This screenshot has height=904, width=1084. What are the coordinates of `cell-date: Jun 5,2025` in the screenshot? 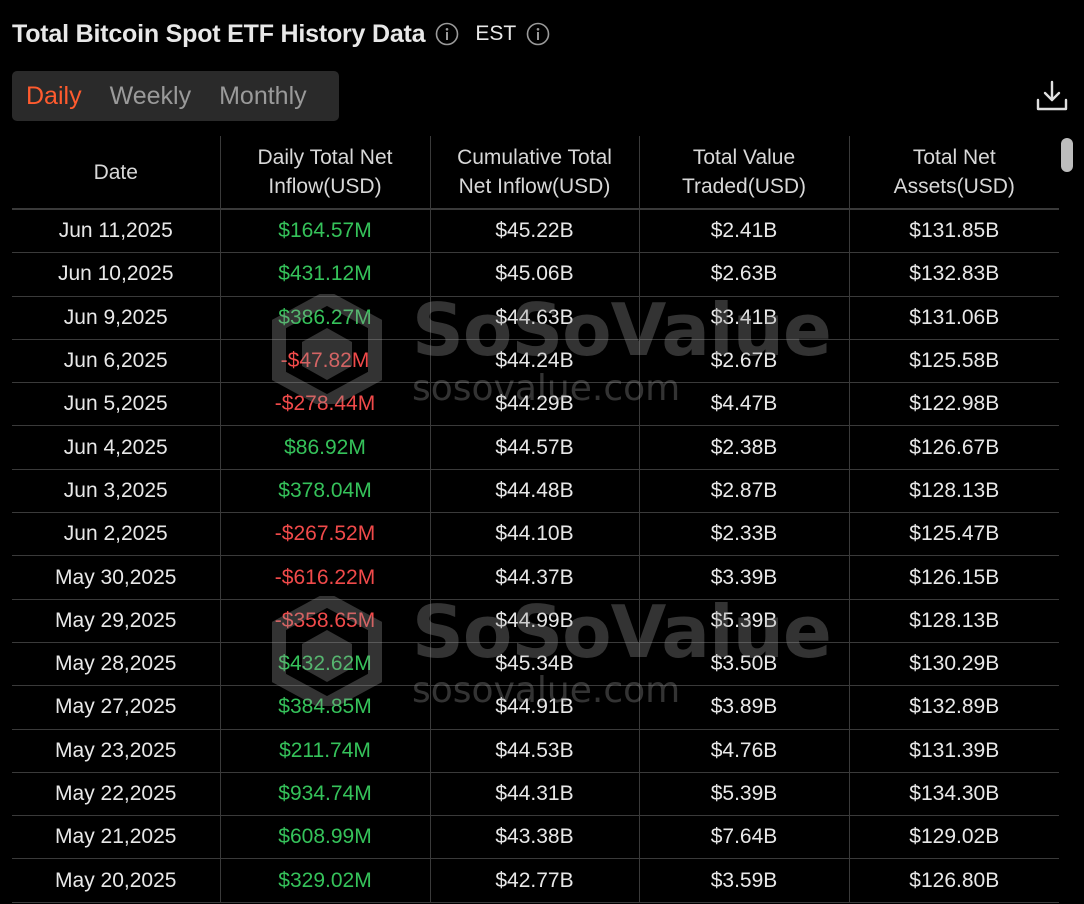 It's located at (116, 404).